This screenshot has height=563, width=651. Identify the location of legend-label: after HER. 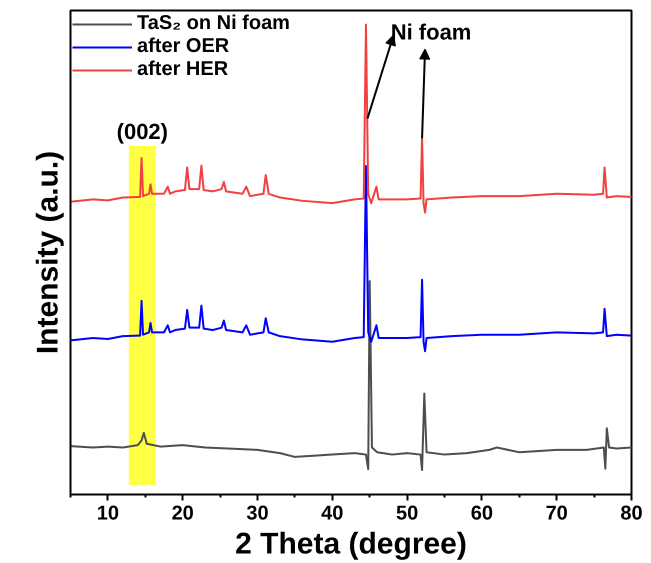
(182, 69).